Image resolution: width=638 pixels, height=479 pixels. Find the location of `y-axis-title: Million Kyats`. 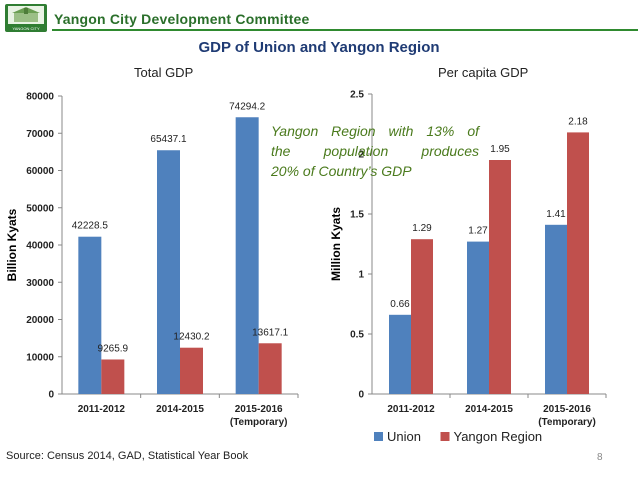

y-axis-title: Million Kyats is located at coordinates (336, 244).